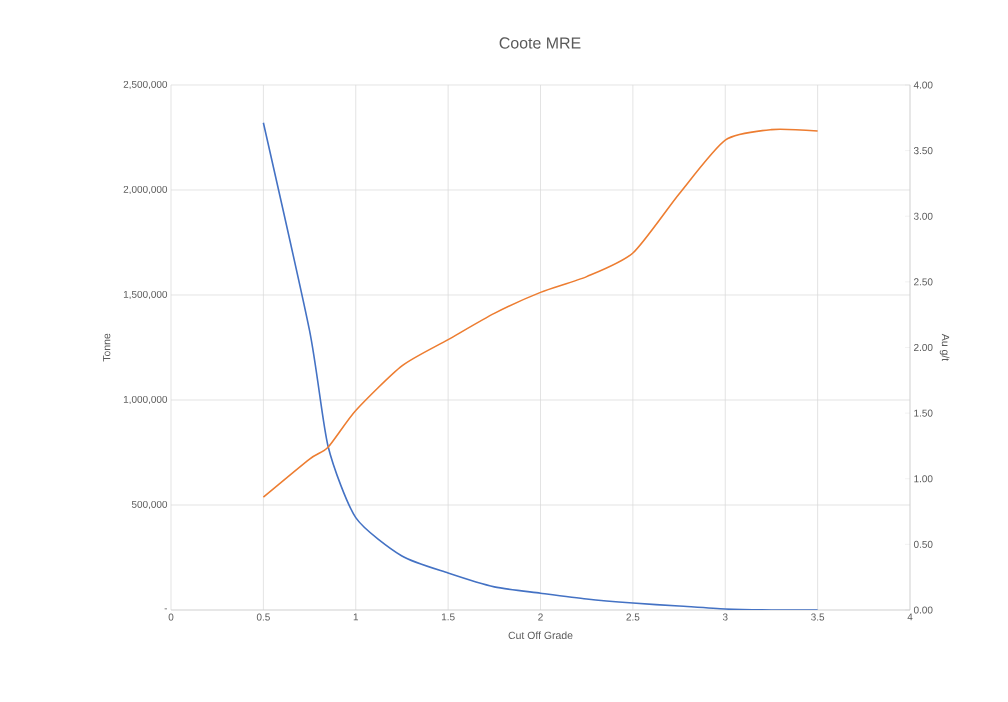  Describe the element at coordinates (356, 617) in the screenshot. I see `x-tick-label: 1` at that location.